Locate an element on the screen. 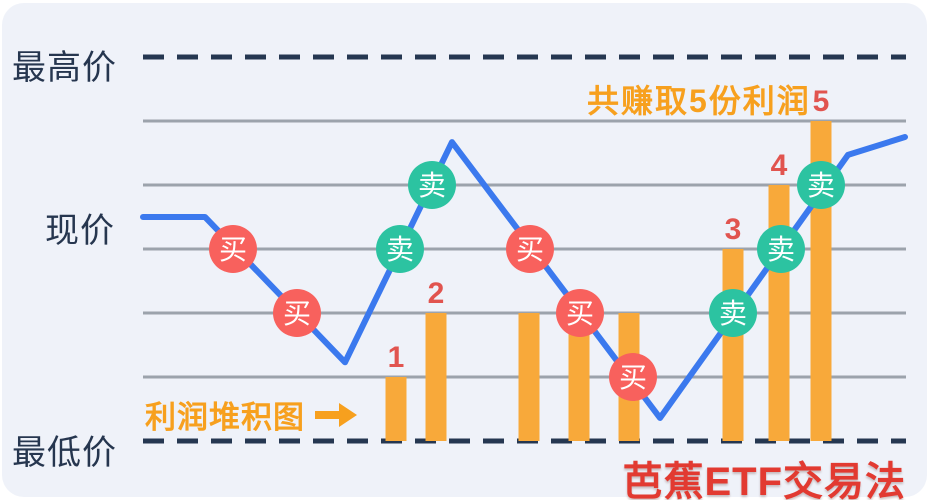 The width and height of the screenshot is (929, 500). bar-number: 5 is located at coordinates (821, 101).